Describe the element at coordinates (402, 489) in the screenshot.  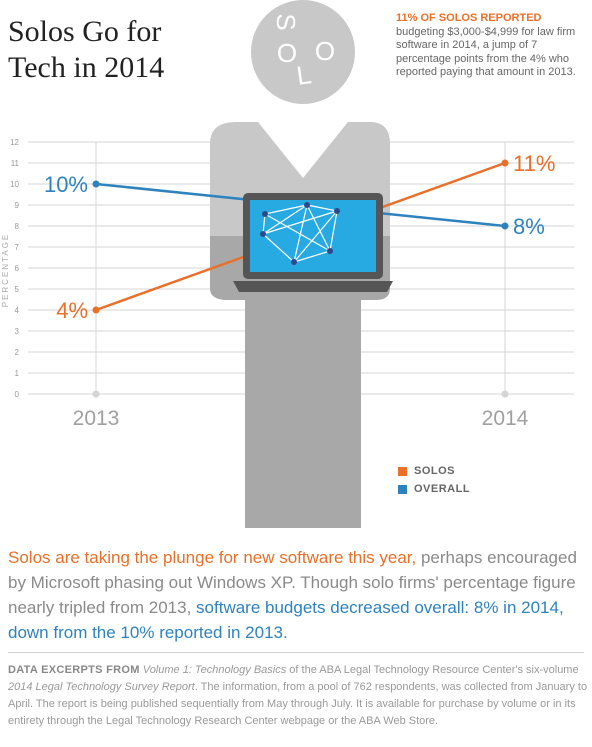
I see `legend-swatch-overall` at that location.